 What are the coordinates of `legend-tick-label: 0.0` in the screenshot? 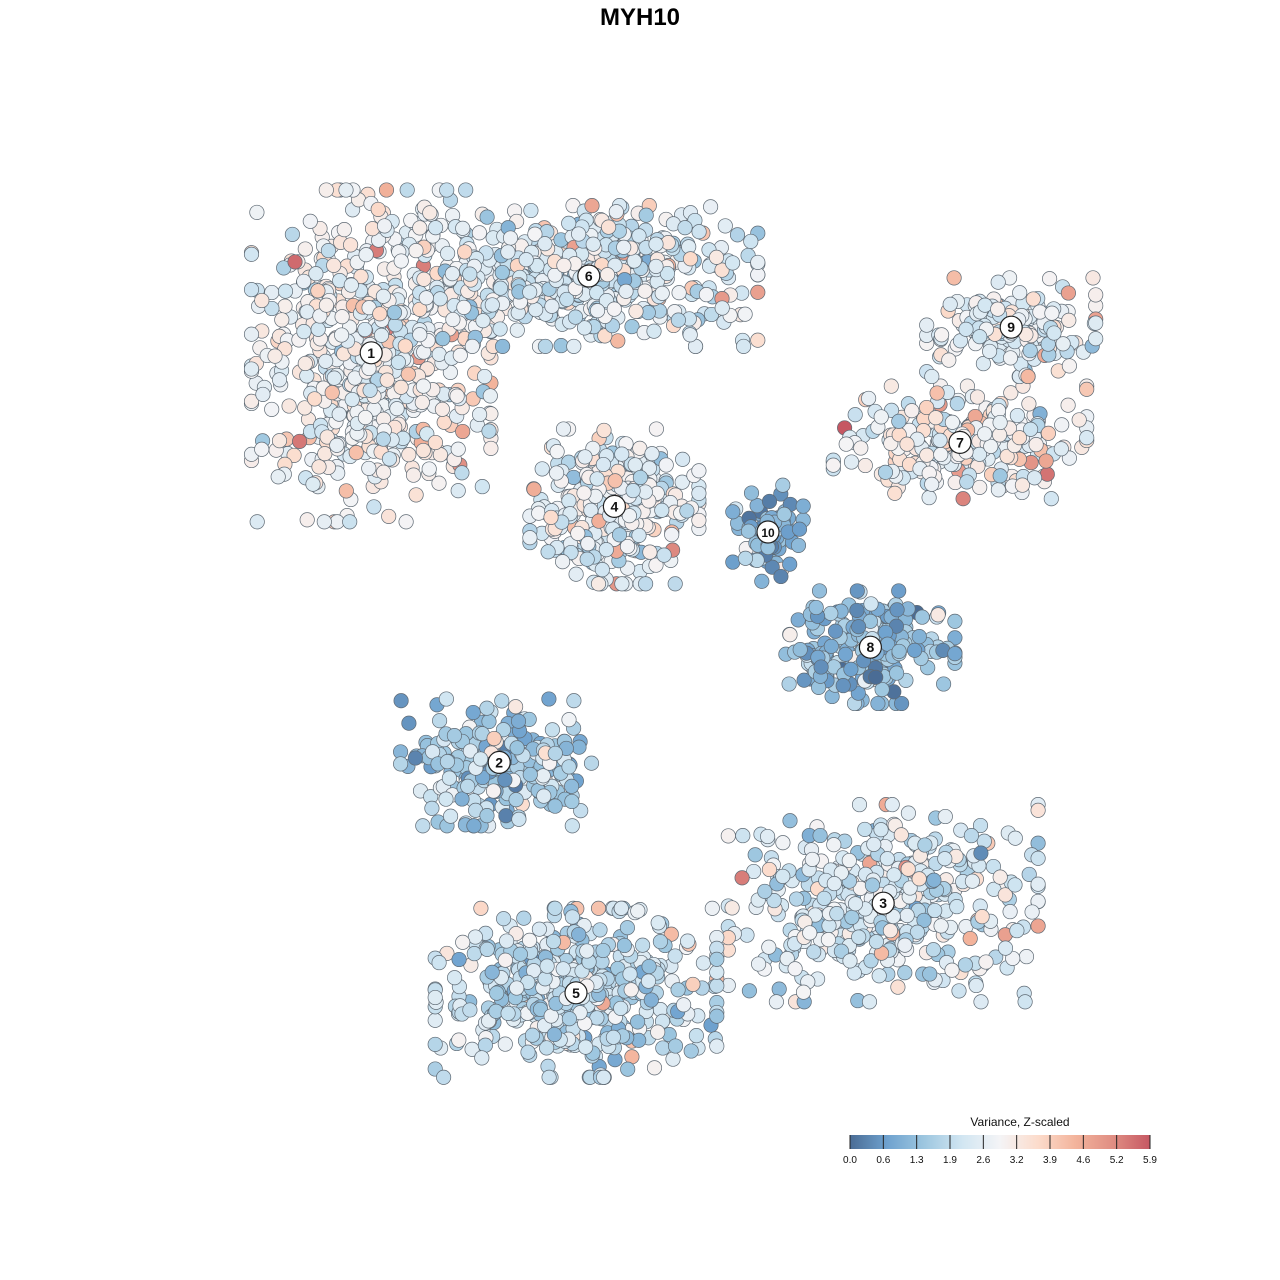 It's located at (850, 1160).